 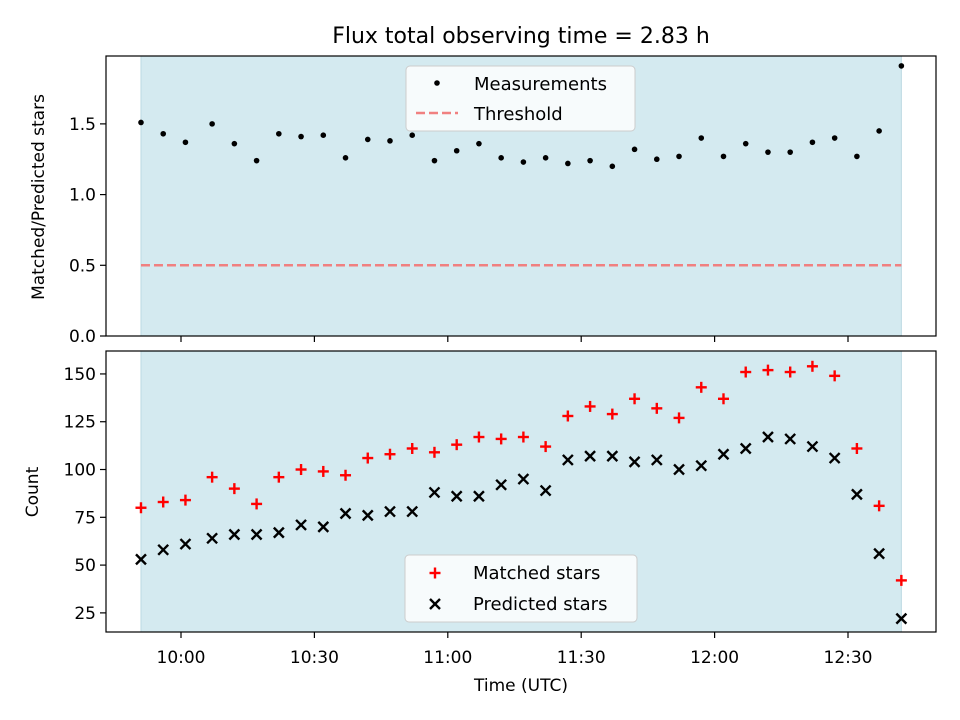 I want to click on y-tick-label: 1.5, so click(x=82, y=125).